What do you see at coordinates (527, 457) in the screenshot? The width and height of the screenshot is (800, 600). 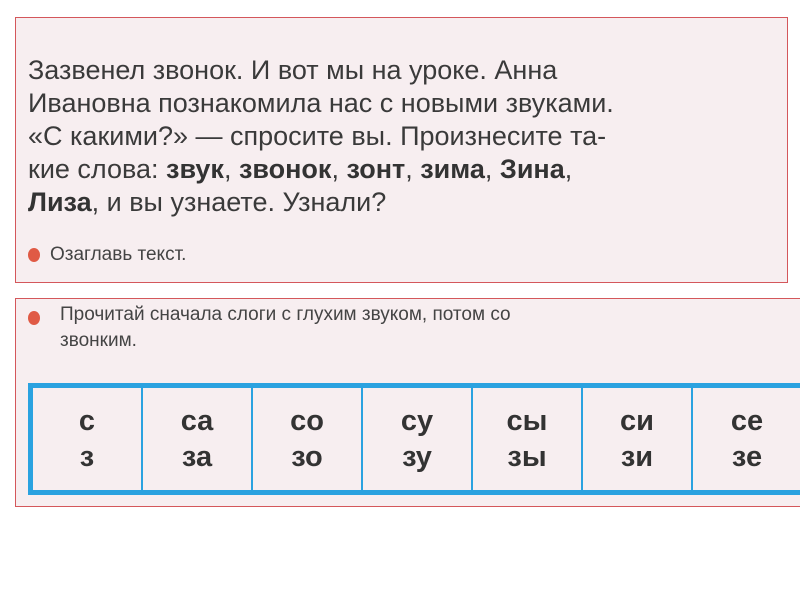 I see `syllable-voiced: зы` at bounding box center [527, 457].